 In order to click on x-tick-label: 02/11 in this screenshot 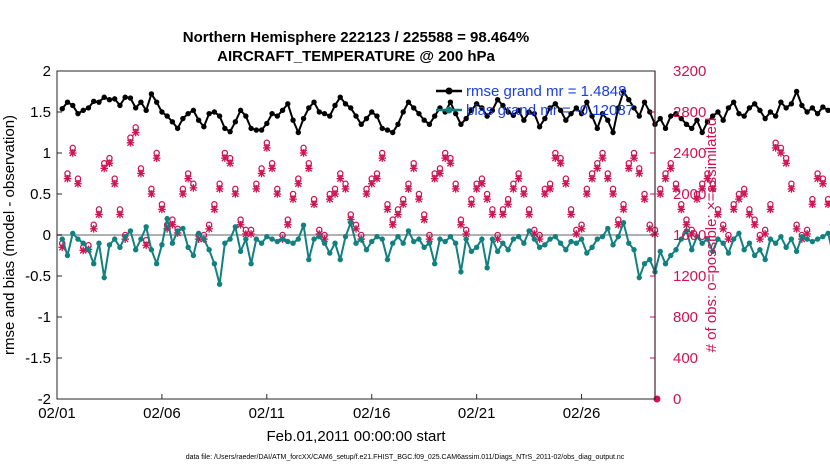, I will do `click(267, 413)`.